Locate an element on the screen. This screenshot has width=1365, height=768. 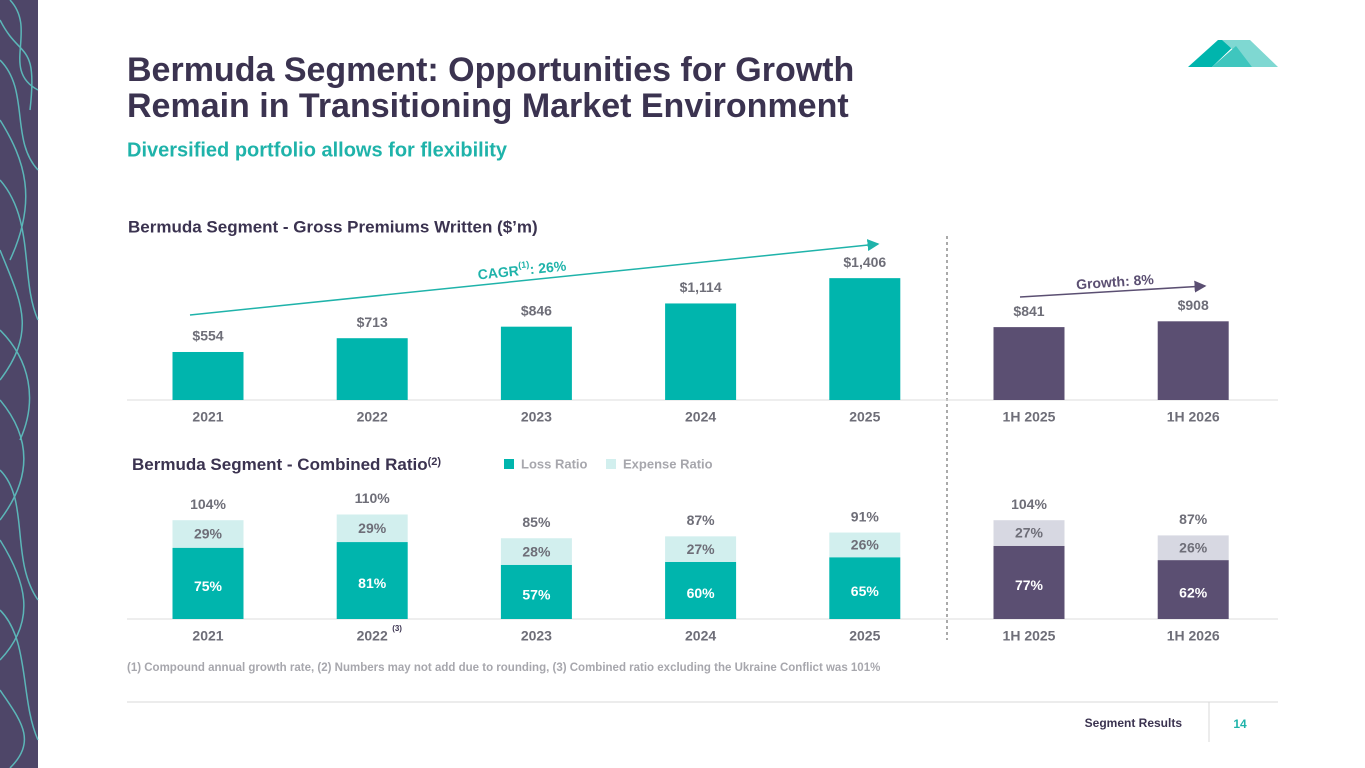
cagr-label: CAGR(1): 26% is located at coordinates (522, 269).